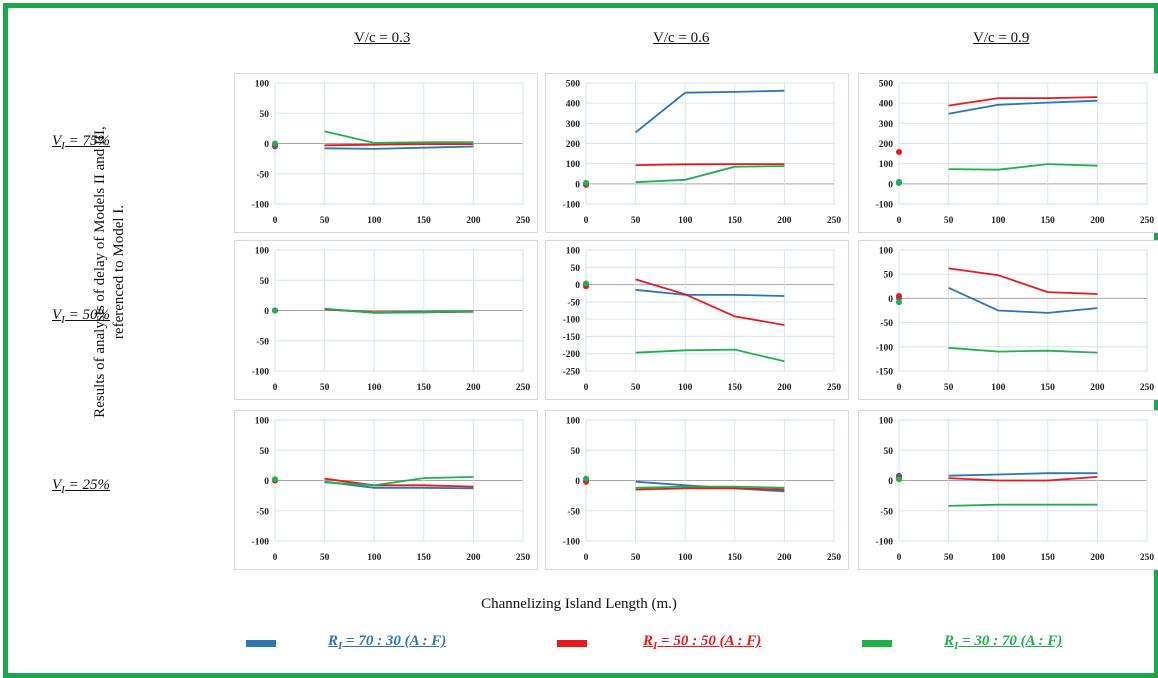 Image resolution: width=1158 pixels, height=678 pixels. I want to click on legend-swatch-blue, so click(261, 643).